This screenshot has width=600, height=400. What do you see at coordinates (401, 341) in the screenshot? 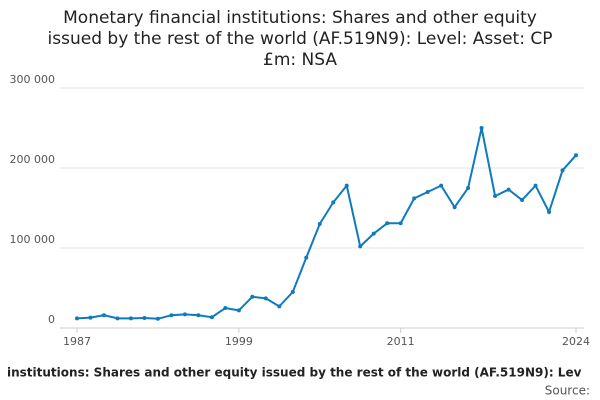
I see `x-tick-label: 2011` at bounding box center [401, 341].